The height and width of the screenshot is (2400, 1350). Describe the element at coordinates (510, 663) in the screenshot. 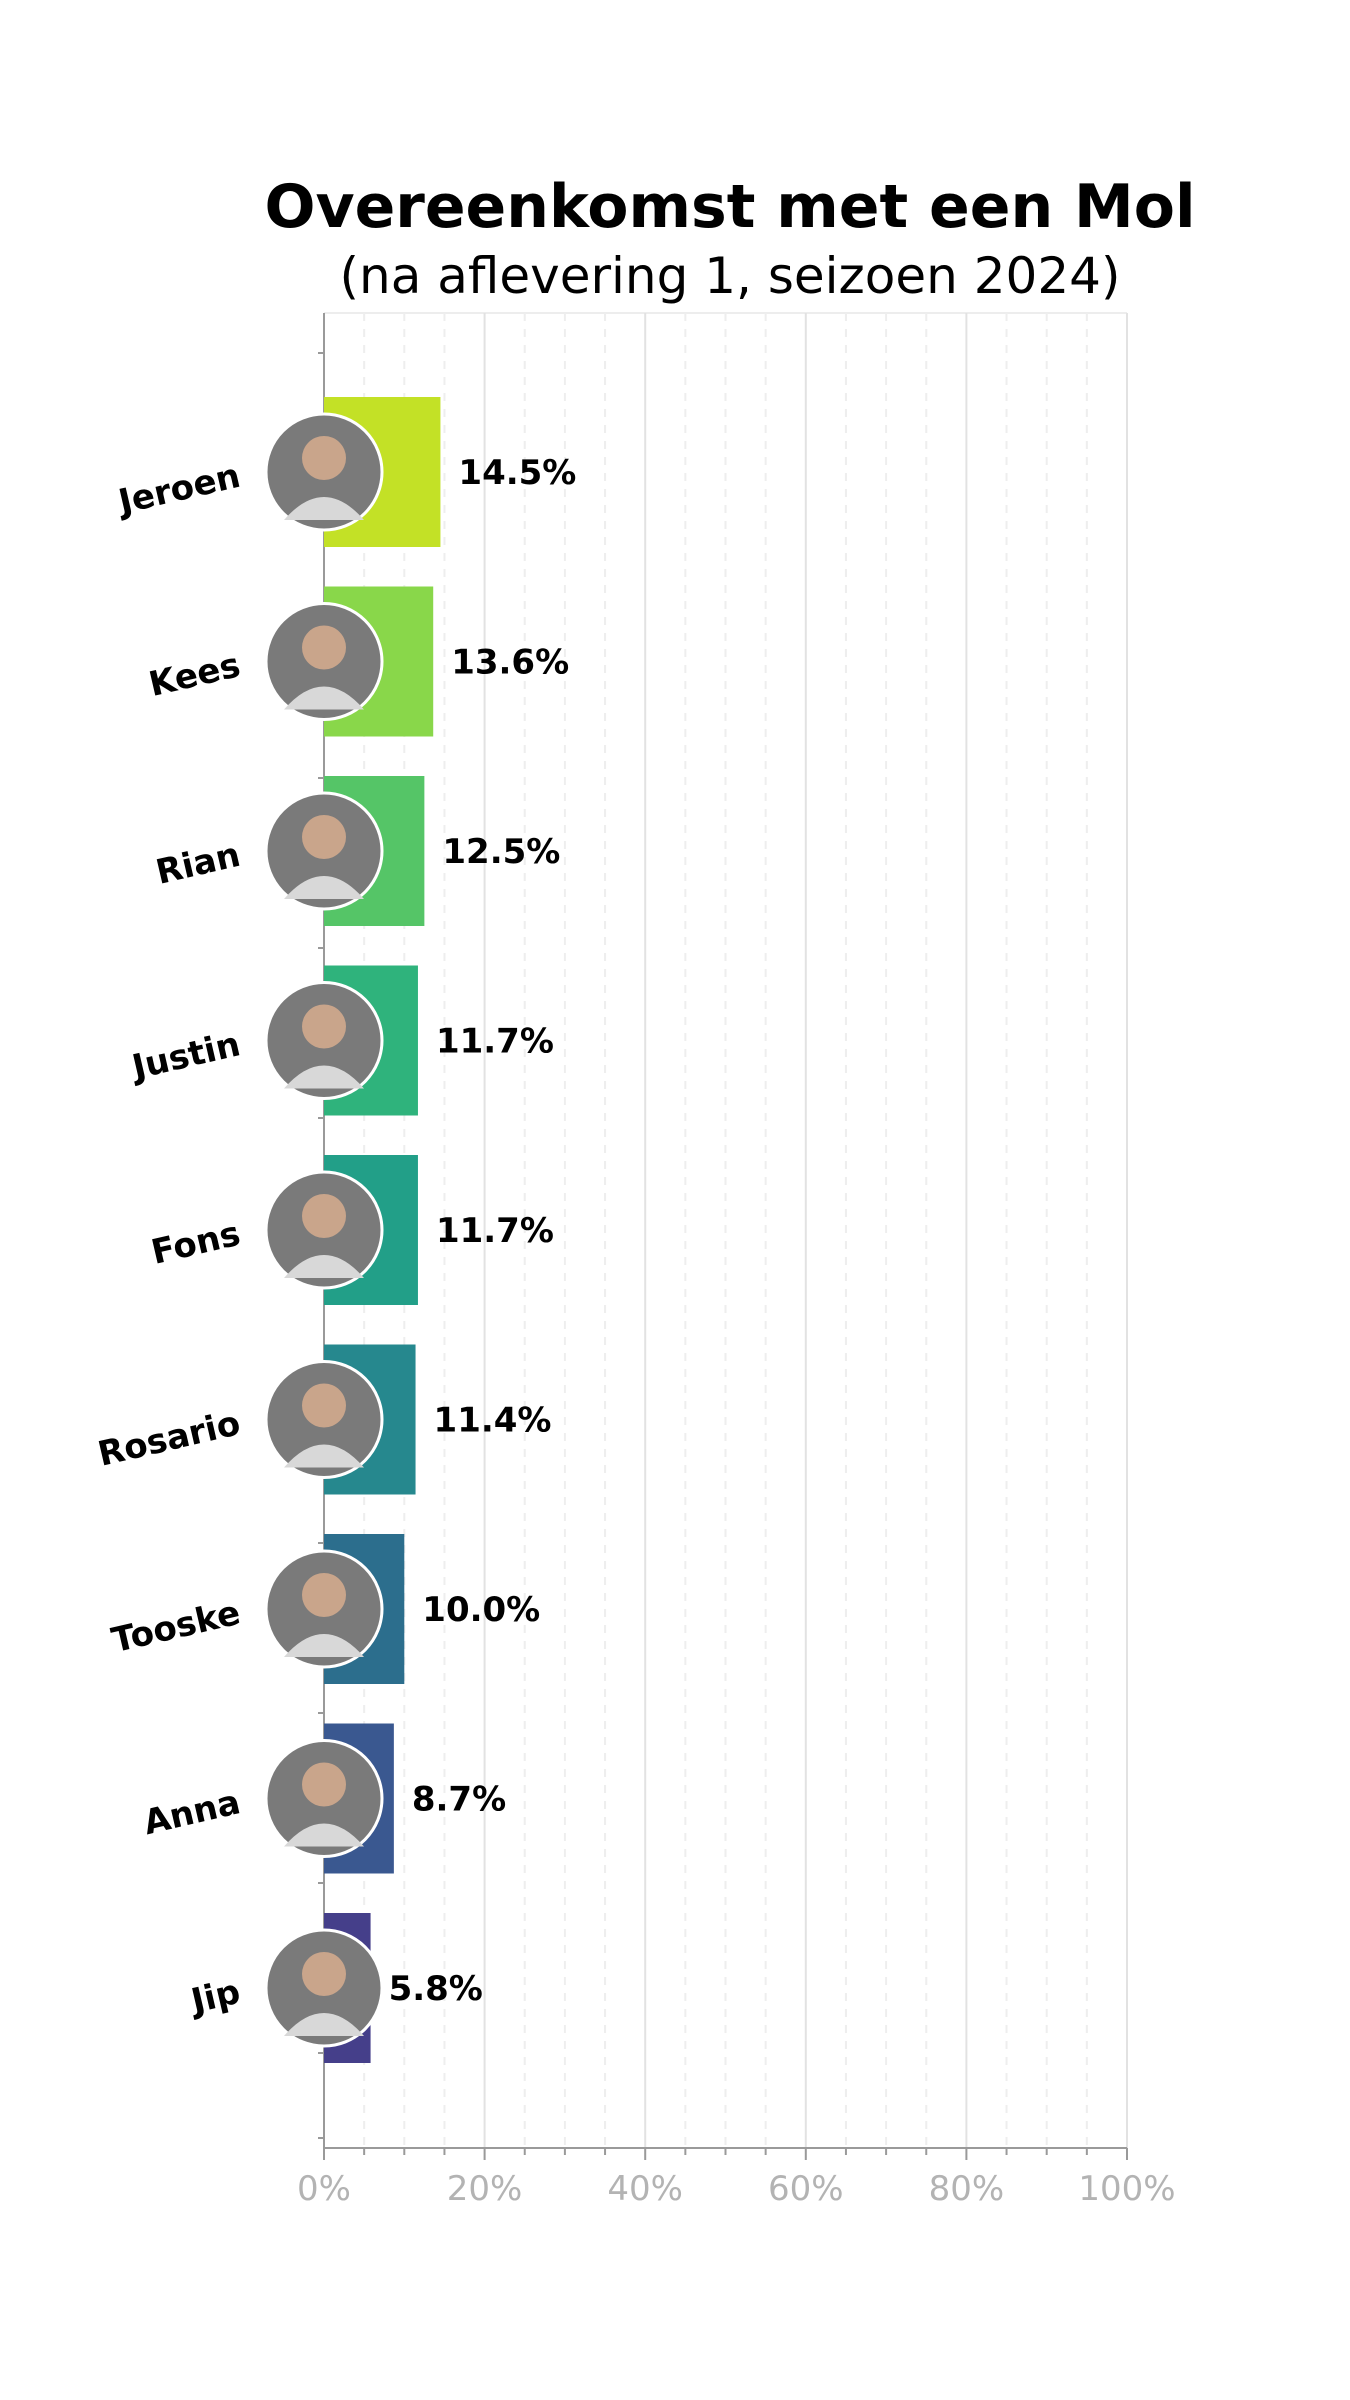

I see `value-label: 13.6%` at that location.